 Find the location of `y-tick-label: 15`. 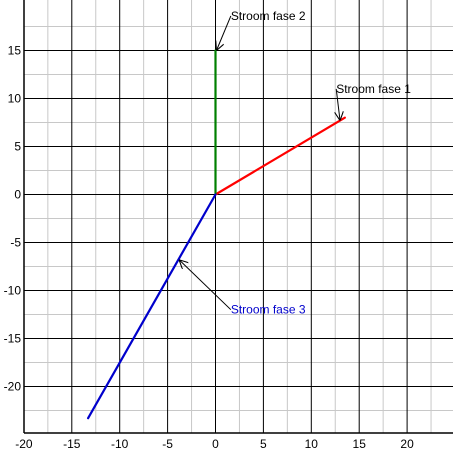

y-tick-label: 15 is located at coordinates (15, 51).